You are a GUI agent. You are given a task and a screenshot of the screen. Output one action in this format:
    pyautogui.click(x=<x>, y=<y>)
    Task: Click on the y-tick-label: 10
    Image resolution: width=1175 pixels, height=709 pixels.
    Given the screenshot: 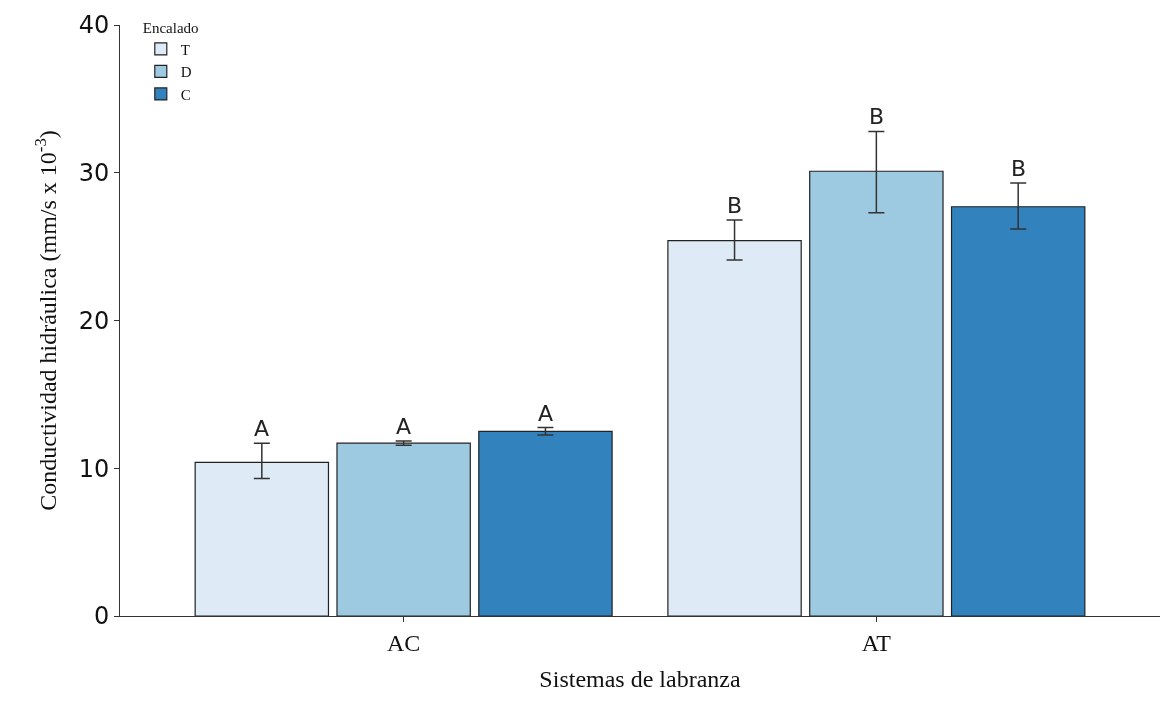 What is the action you would take?
    pyautogui.click(x=94, y=468)
    